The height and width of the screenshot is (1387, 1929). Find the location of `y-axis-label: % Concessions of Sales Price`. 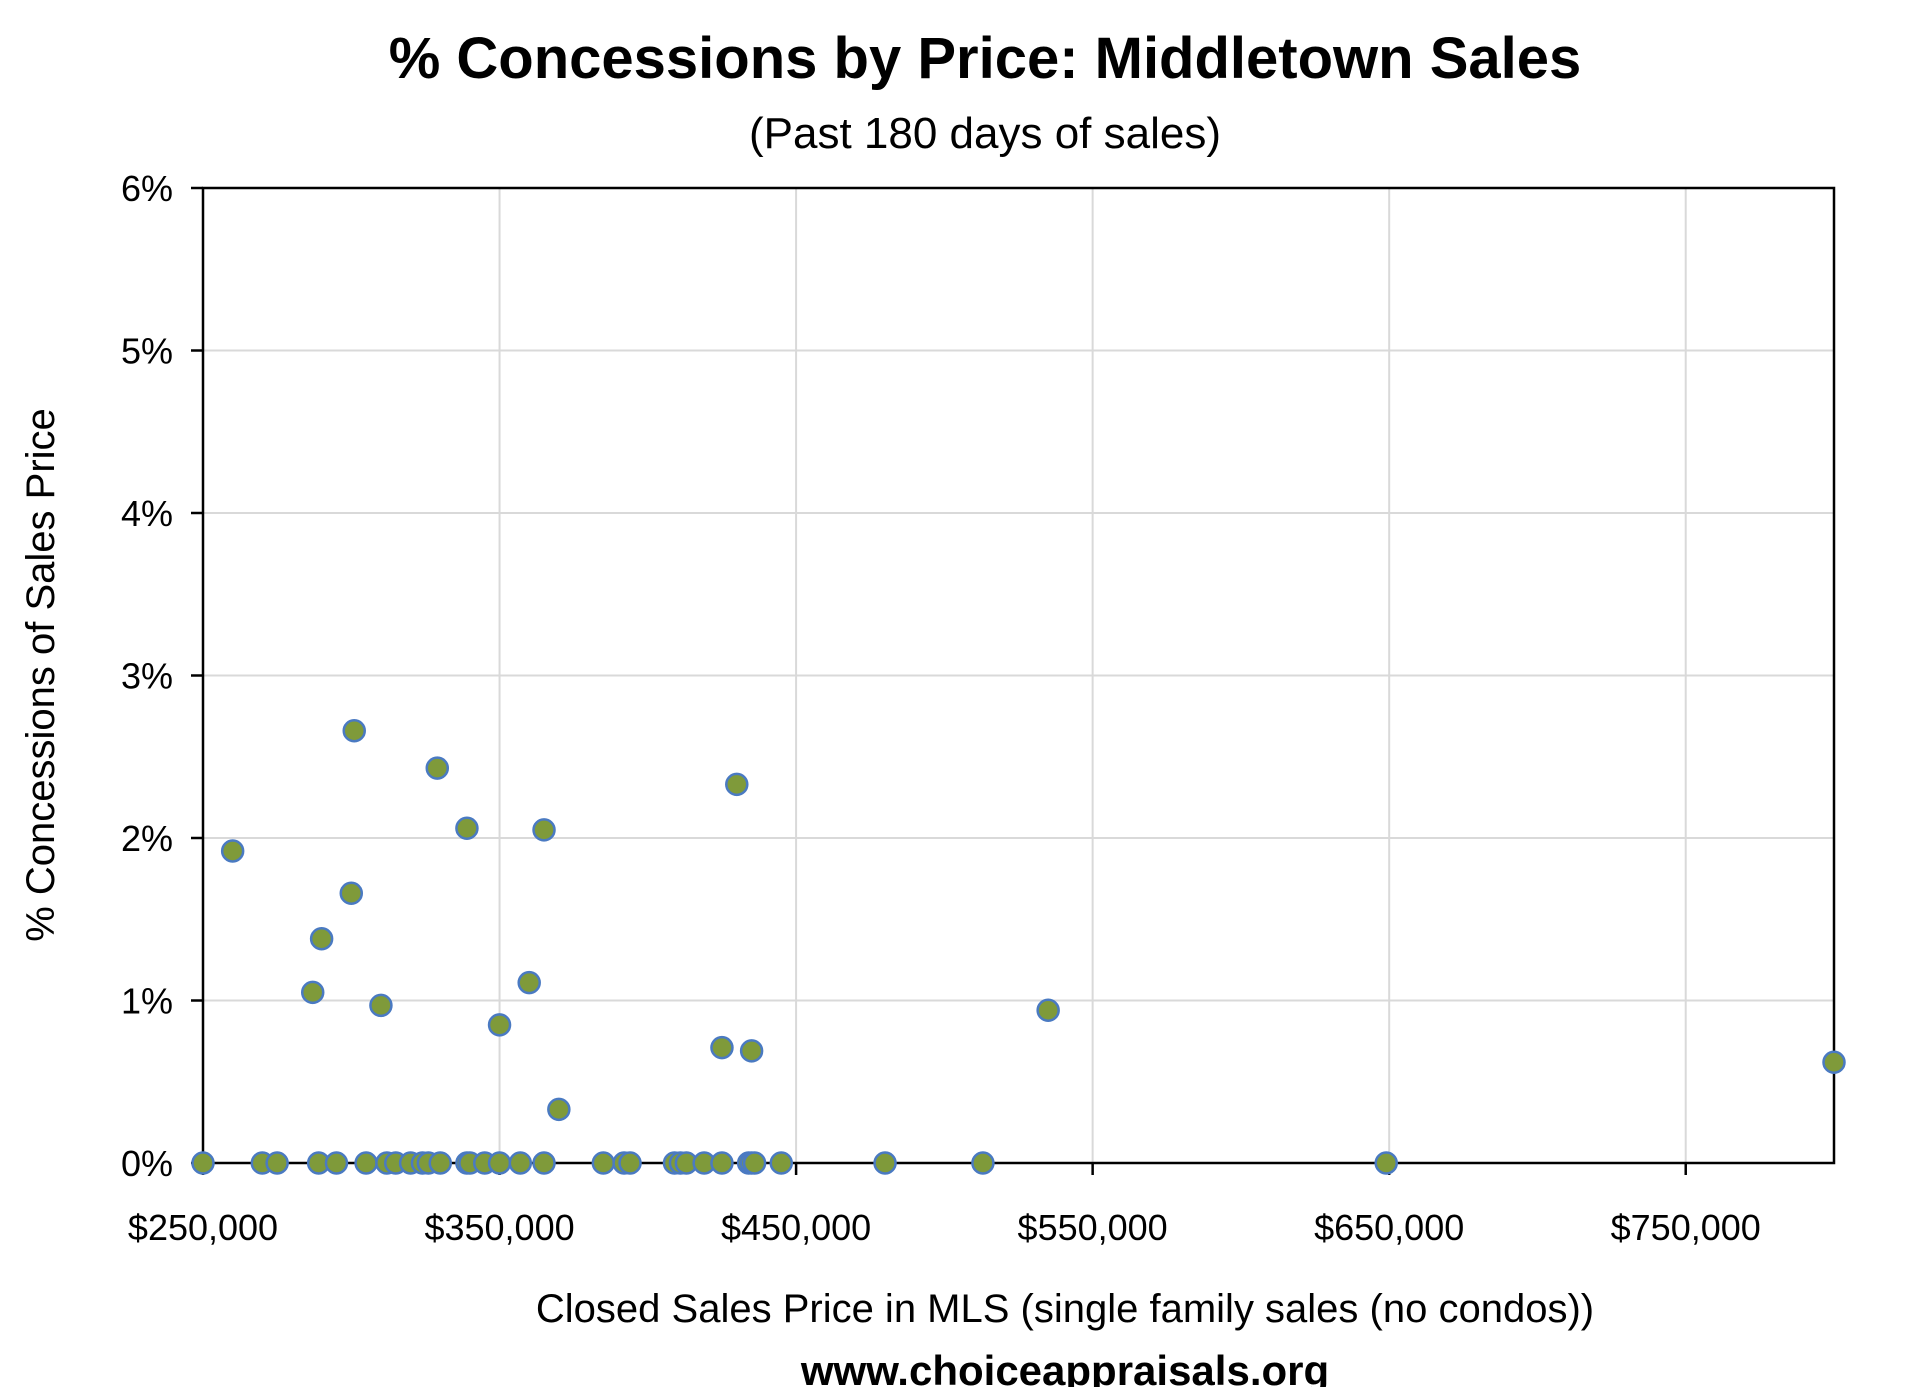

y-axis-label: % Concessions of Sales Price is located at coordinates (41, 675).